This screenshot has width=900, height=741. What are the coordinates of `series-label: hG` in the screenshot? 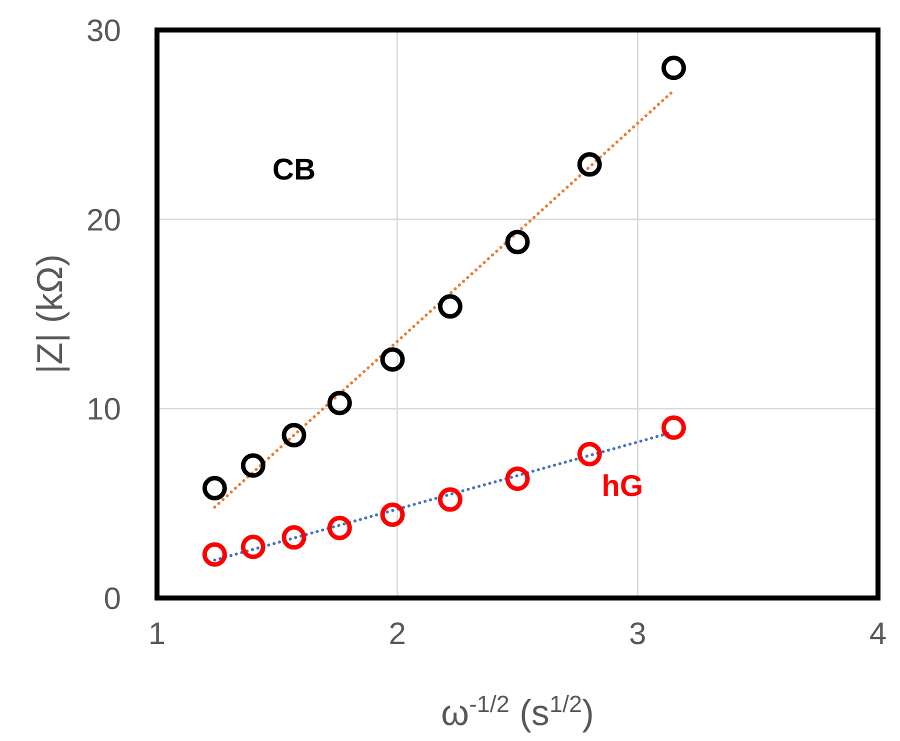 It's located at (623, 487).